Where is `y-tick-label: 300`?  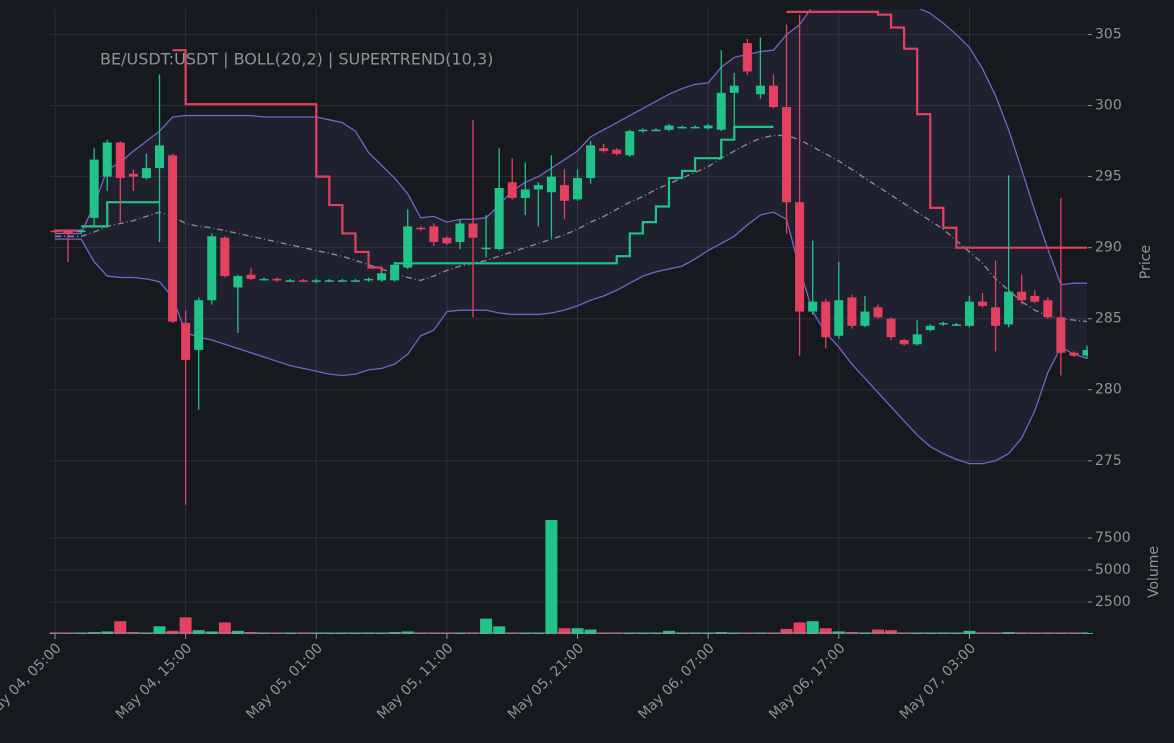
y-tick-label: 300 is located at coordinates (1108, 106).